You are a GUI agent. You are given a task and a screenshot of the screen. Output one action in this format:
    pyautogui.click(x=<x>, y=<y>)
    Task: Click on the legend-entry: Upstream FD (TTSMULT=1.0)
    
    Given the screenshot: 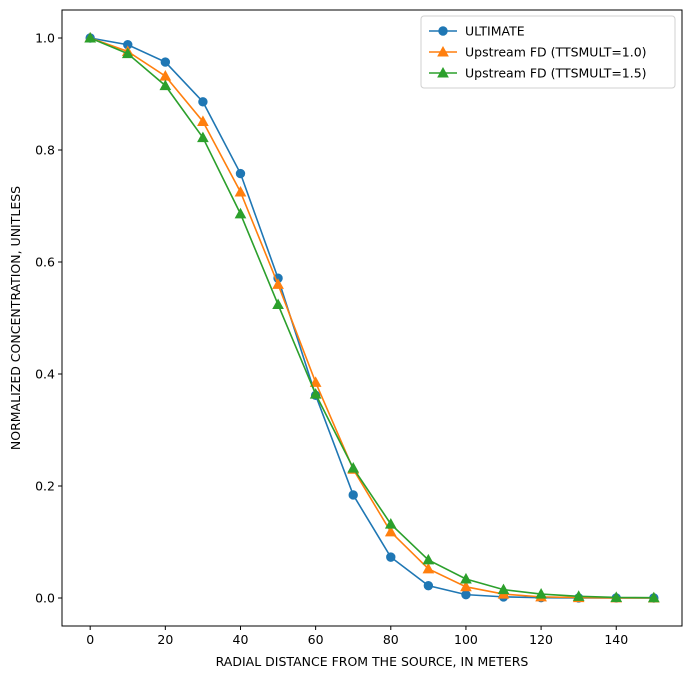 What is the action you would take?
    pyautogui.click(x=538, y=52)
    